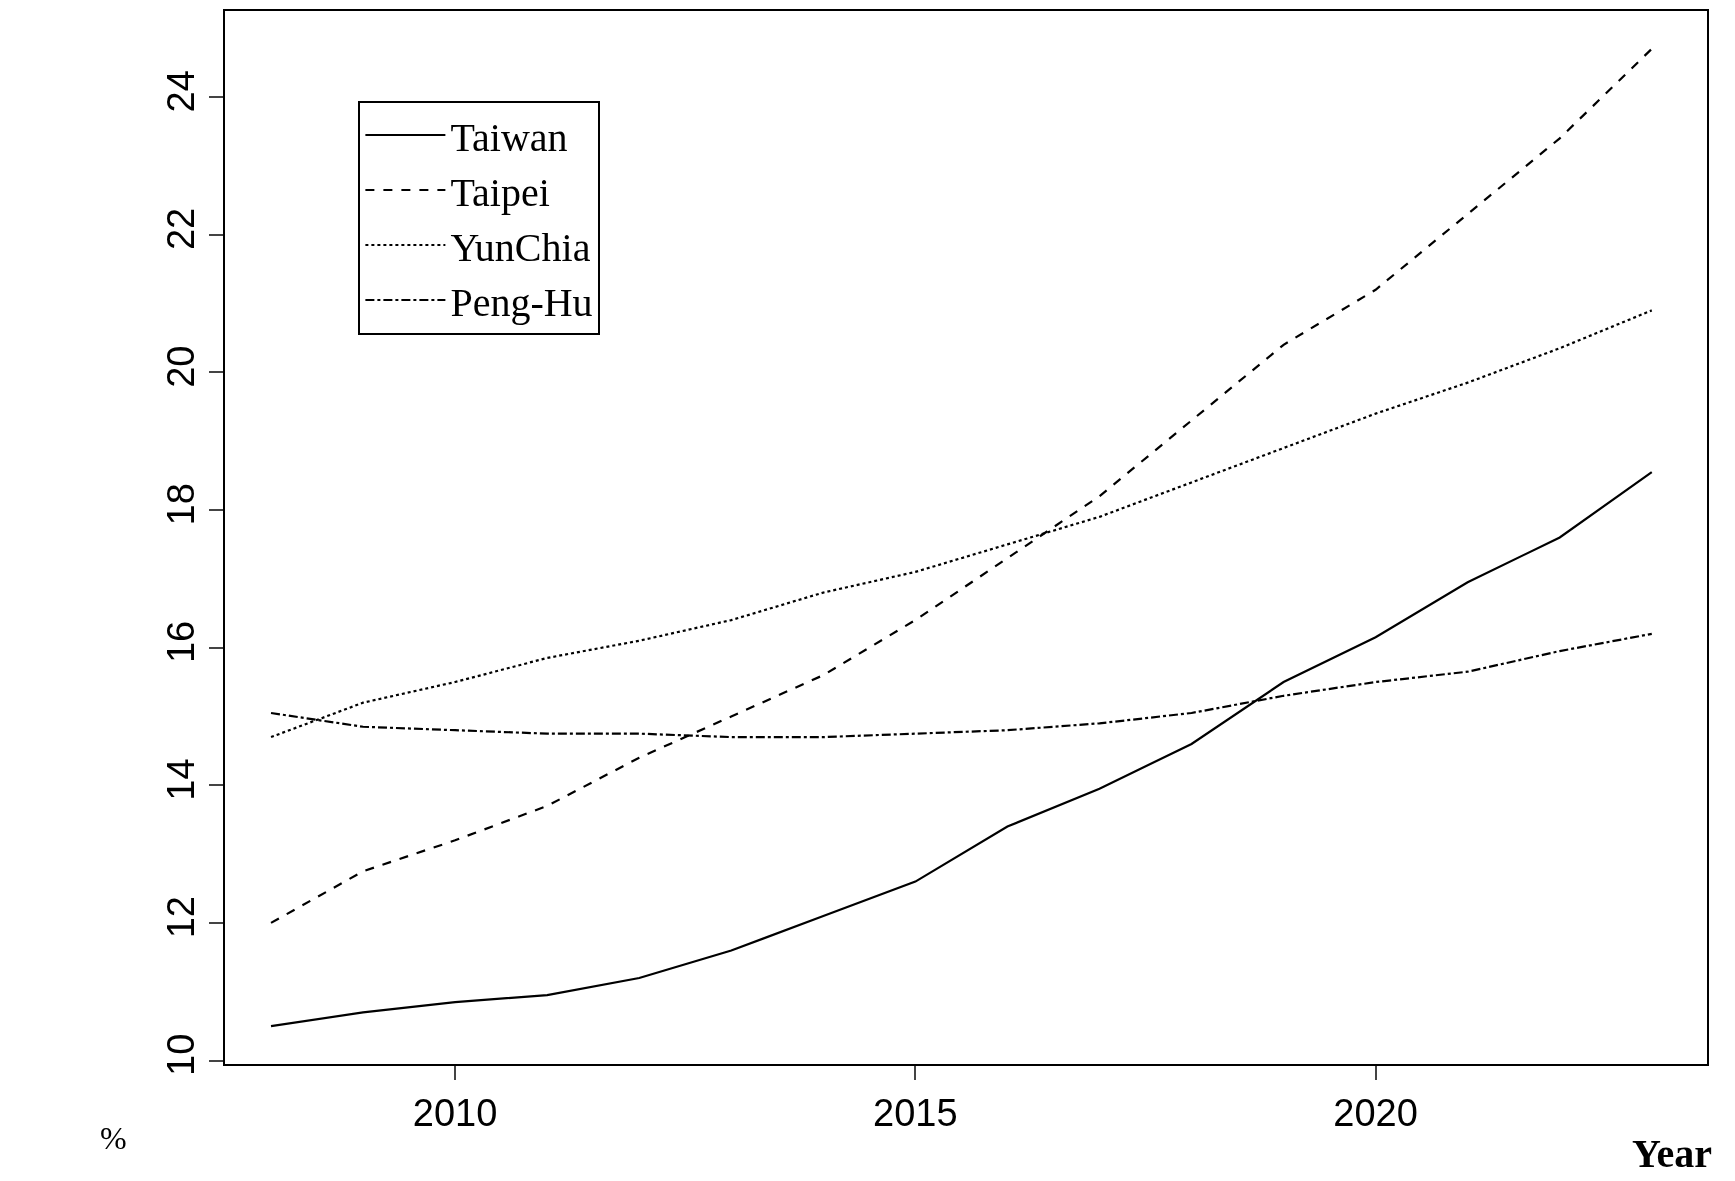 The height and width of the screenshot is (1181, 1735). What do you see at coordinates (500, 192) in the screenshot?
I see `legend-label: Taipei` at bounding box center [500, 192].